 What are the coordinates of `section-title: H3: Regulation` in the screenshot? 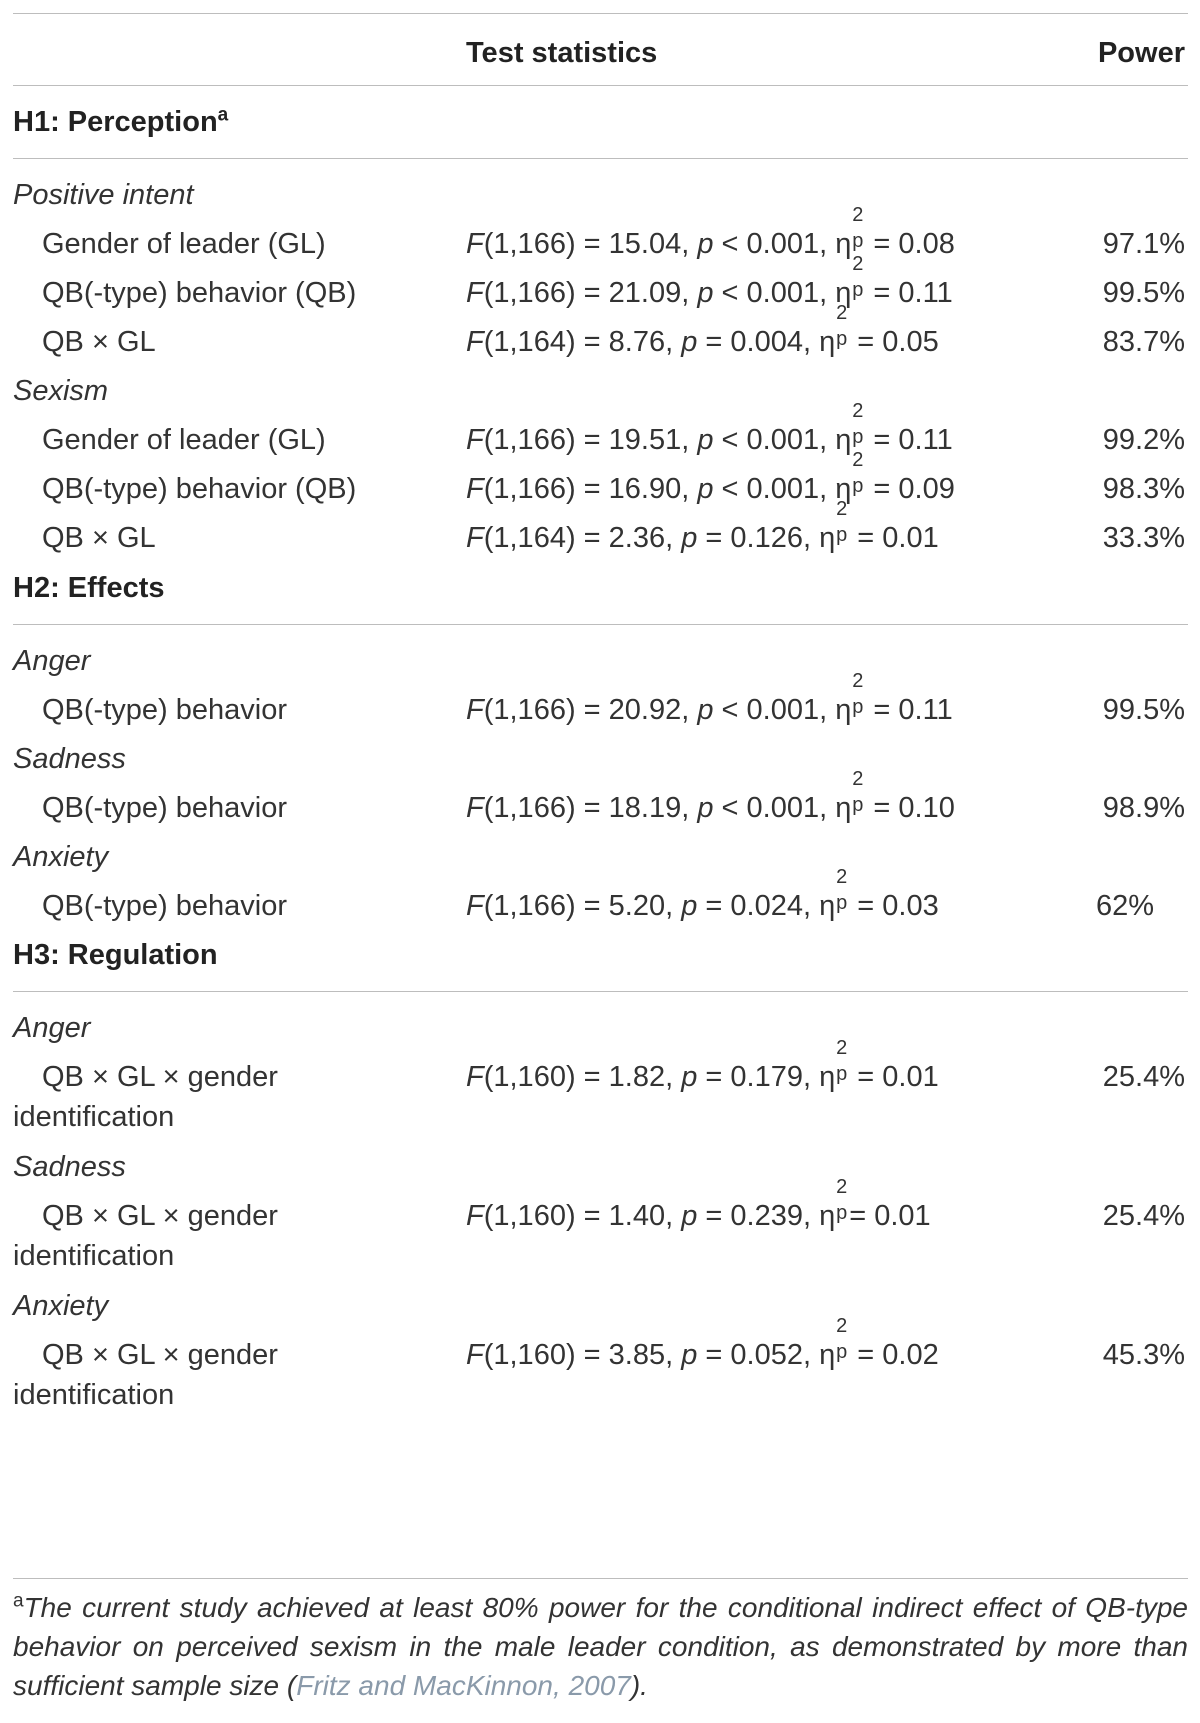 It's located at (115, 955).